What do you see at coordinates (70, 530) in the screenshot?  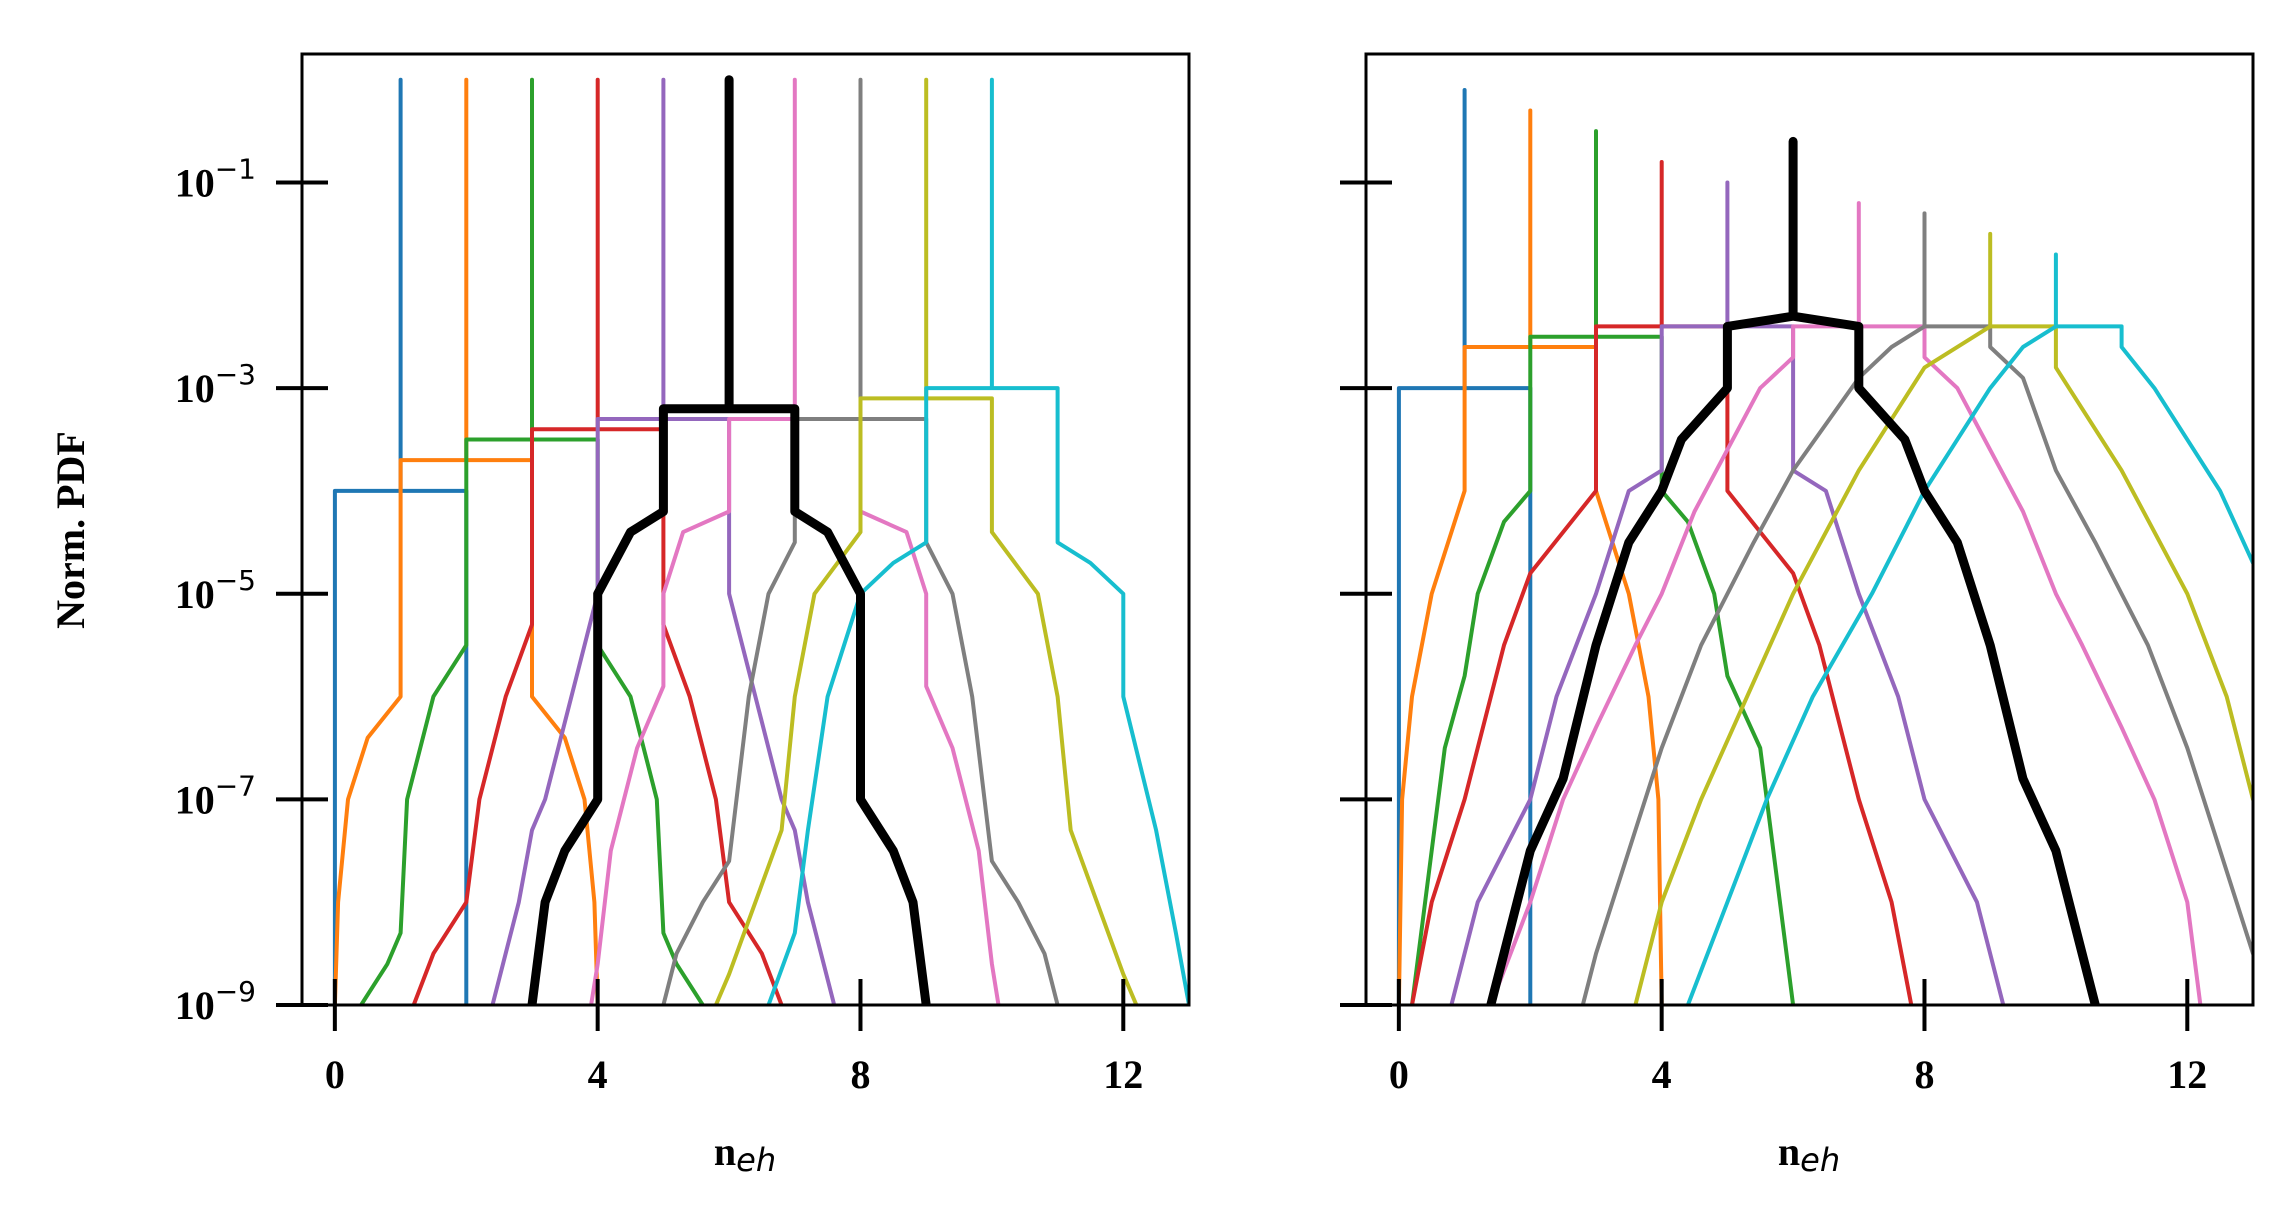 I see `y-axis-label: Norm. PDF` at bounding box center [70, 530].